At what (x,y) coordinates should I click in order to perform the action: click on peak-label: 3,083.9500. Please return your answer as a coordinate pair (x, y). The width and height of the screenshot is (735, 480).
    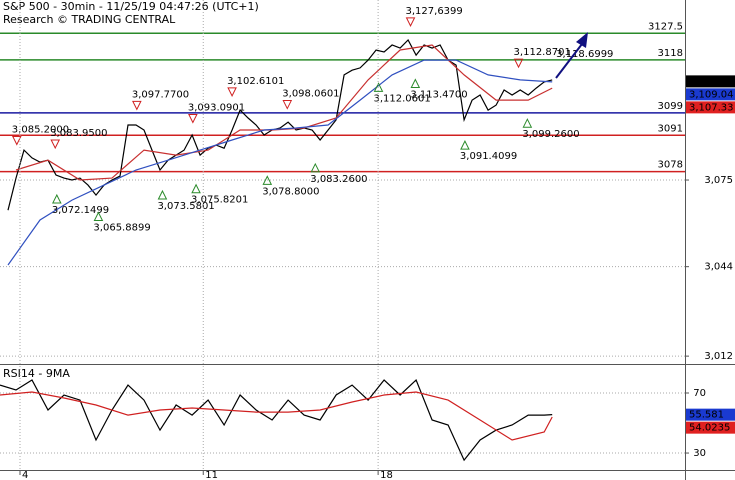
    Looking at the image, I should click on (78, 133).